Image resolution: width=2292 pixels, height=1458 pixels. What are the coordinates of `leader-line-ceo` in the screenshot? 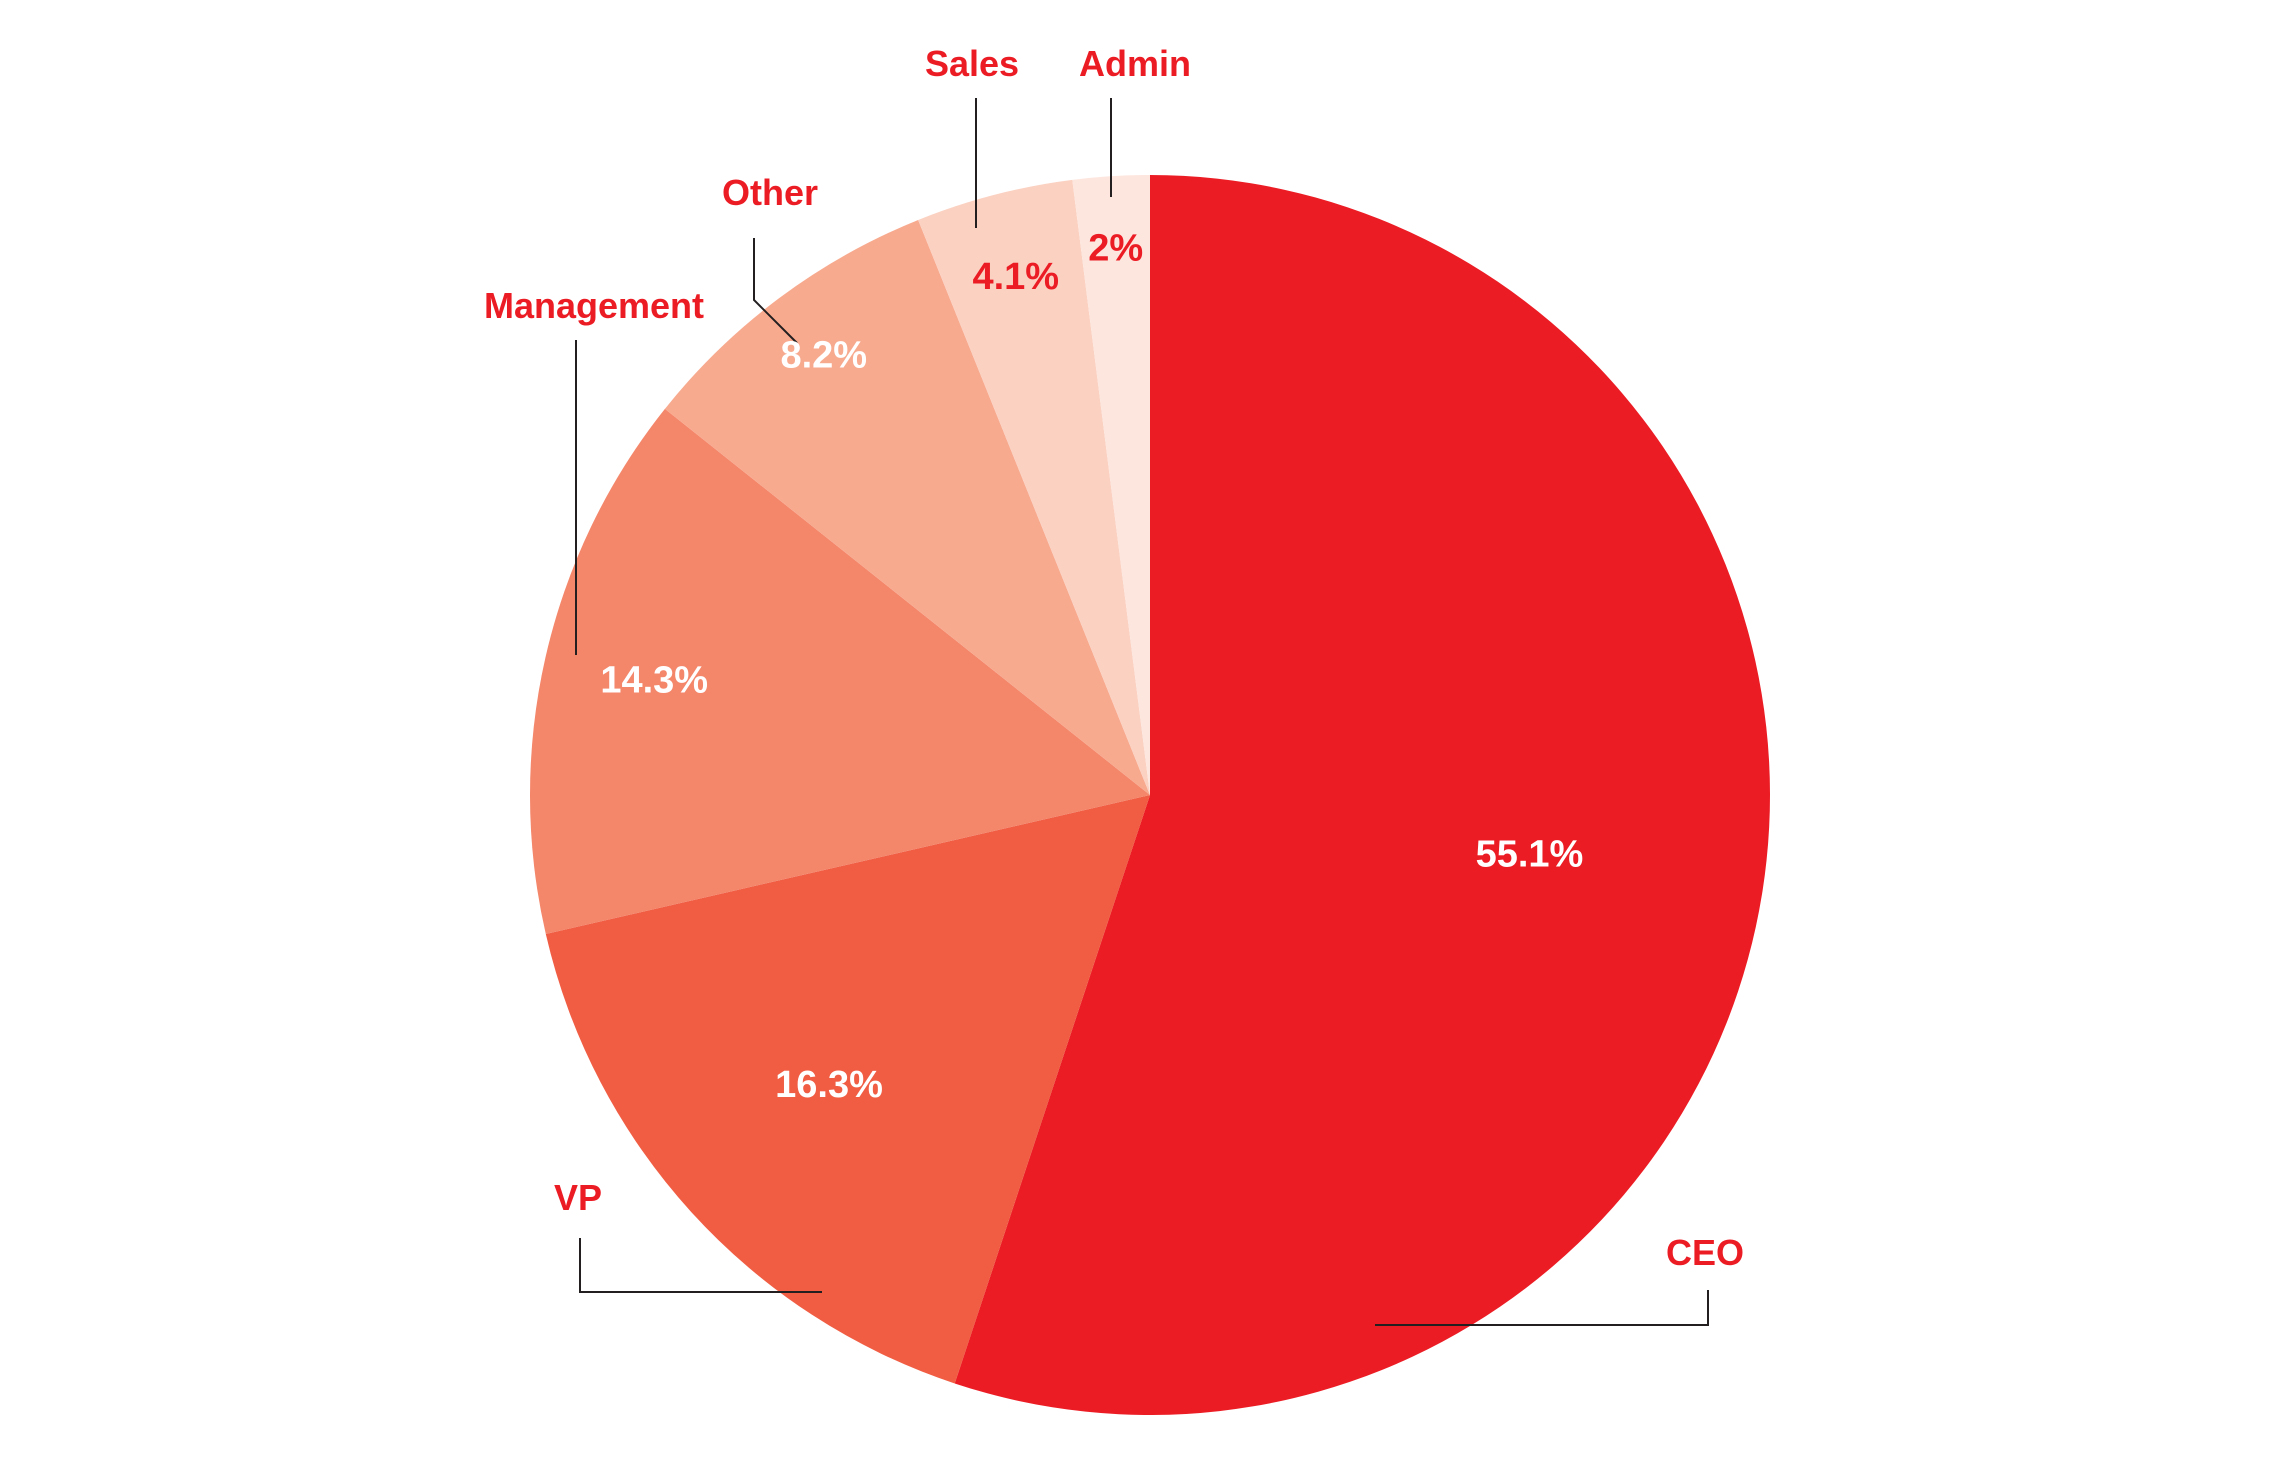 It's located at (1542, 1308).